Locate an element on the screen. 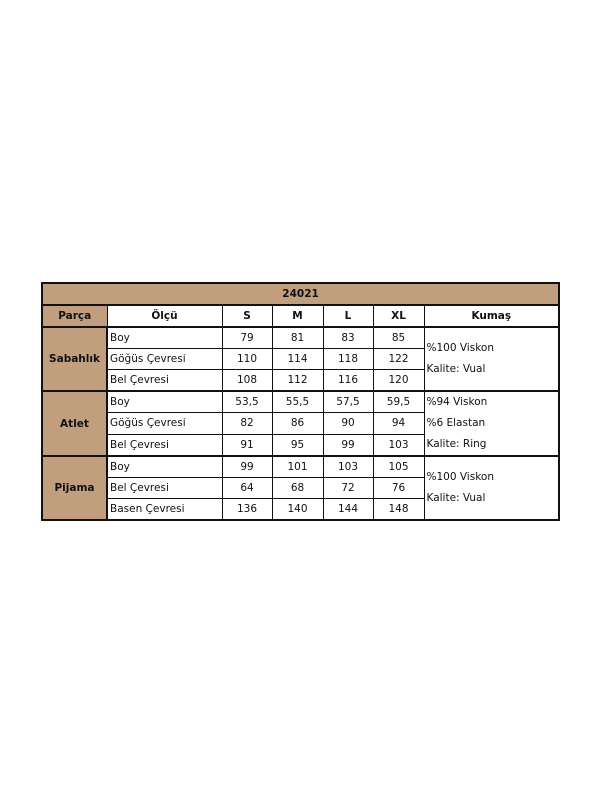  size-value: 105 is located at coordinates (398, 466).